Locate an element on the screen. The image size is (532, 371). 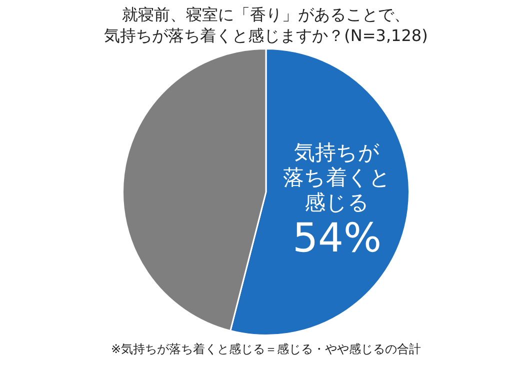
data-label: 54% is located at coordinates (337, 238).